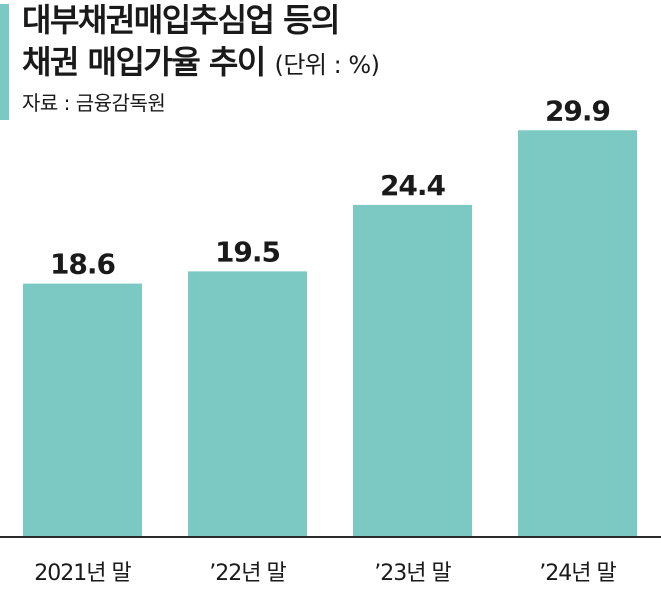 The image size is (661, 591). What do you see at coordinates (94, 103) in the screenshot?
I see `source-note: 자료 : 금융감독원` at bounding box center [94, 103].